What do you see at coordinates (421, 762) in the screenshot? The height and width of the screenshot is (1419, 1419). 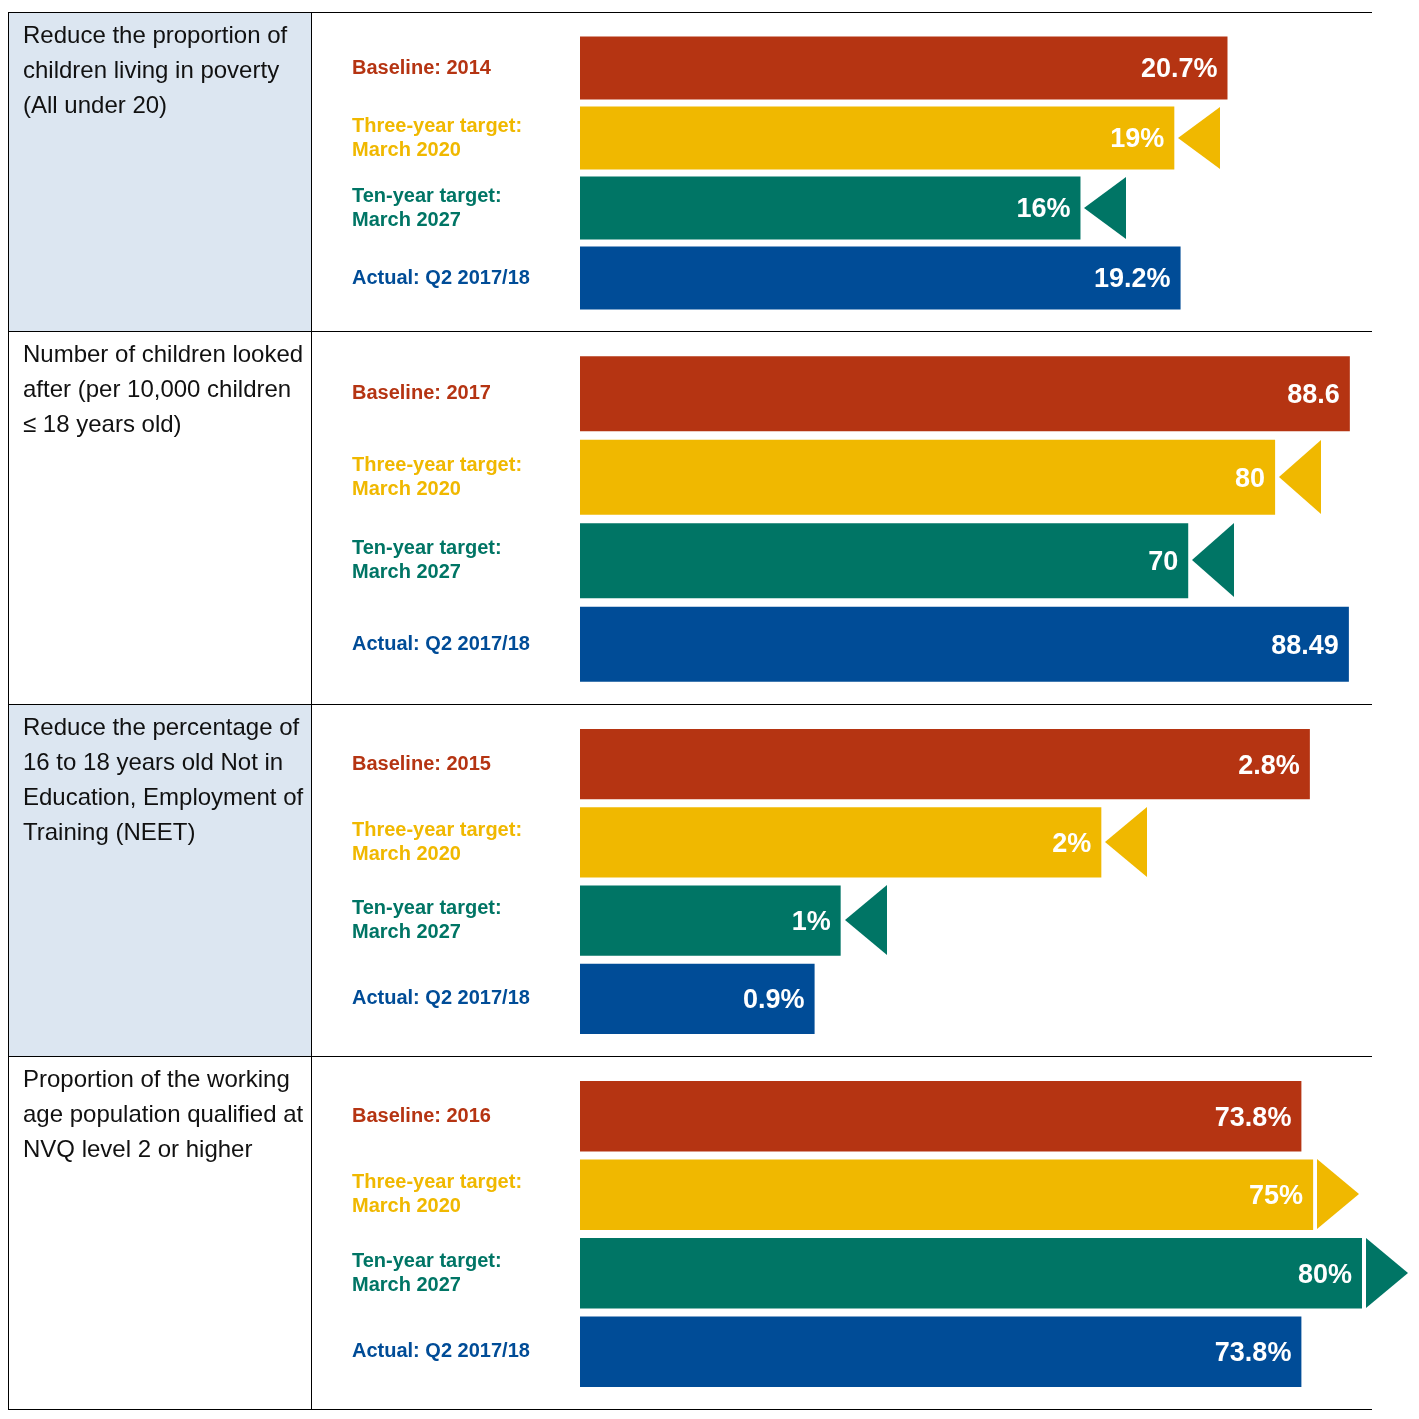 I see `y-tick-label: Baseline: 2015` at bounding box center [421, 762].